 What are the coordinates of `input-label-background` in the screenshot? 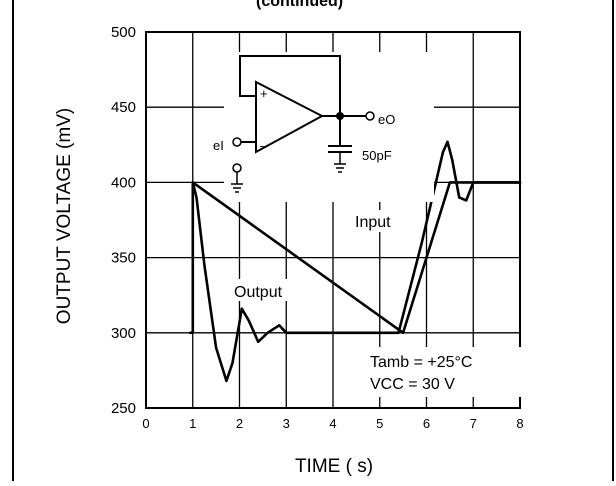 It's located at (377, 221).